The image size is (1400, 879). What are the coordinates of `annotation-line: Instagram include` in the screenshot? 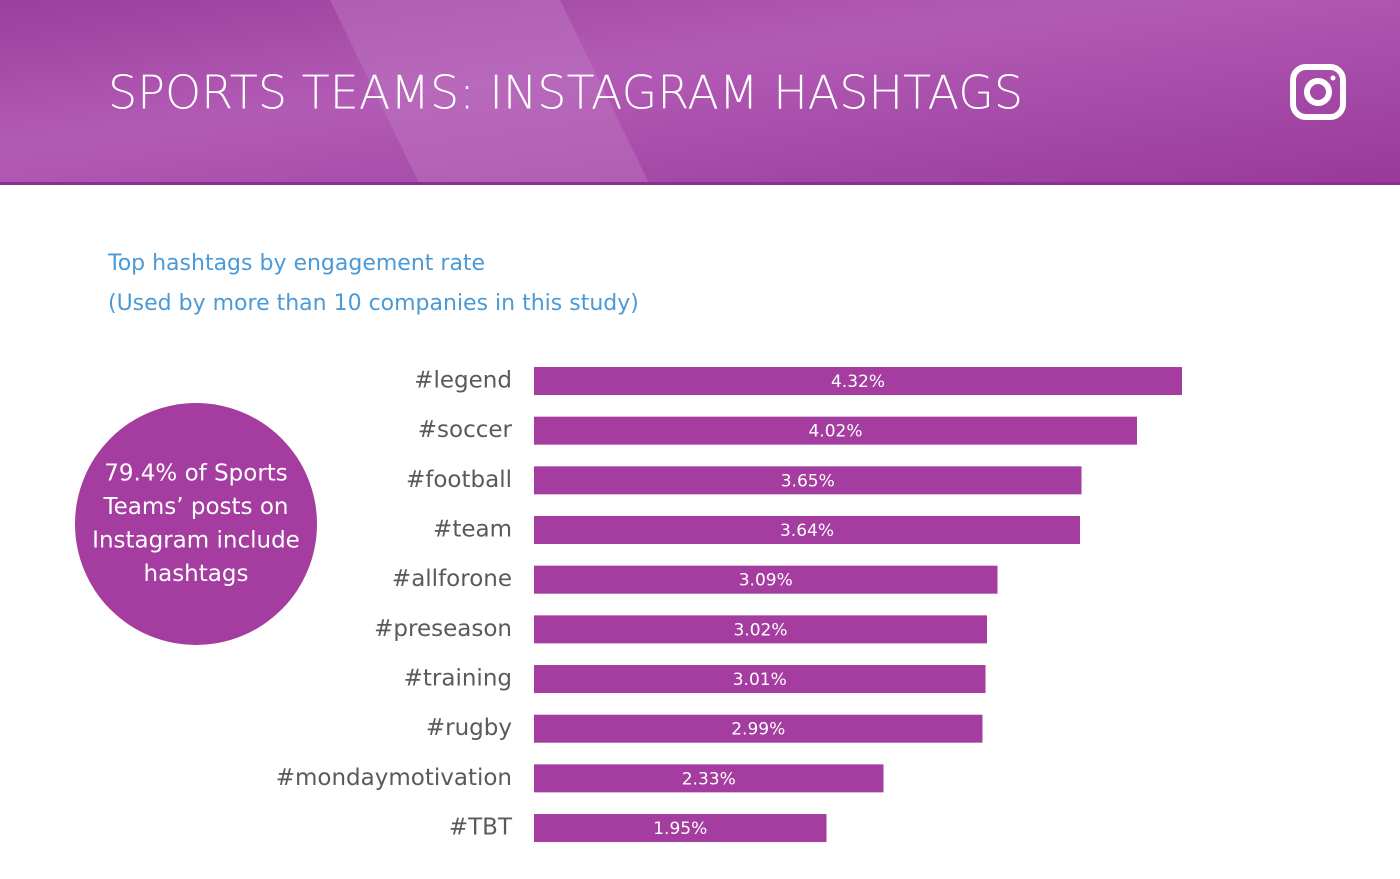 It's located at (196, 540).